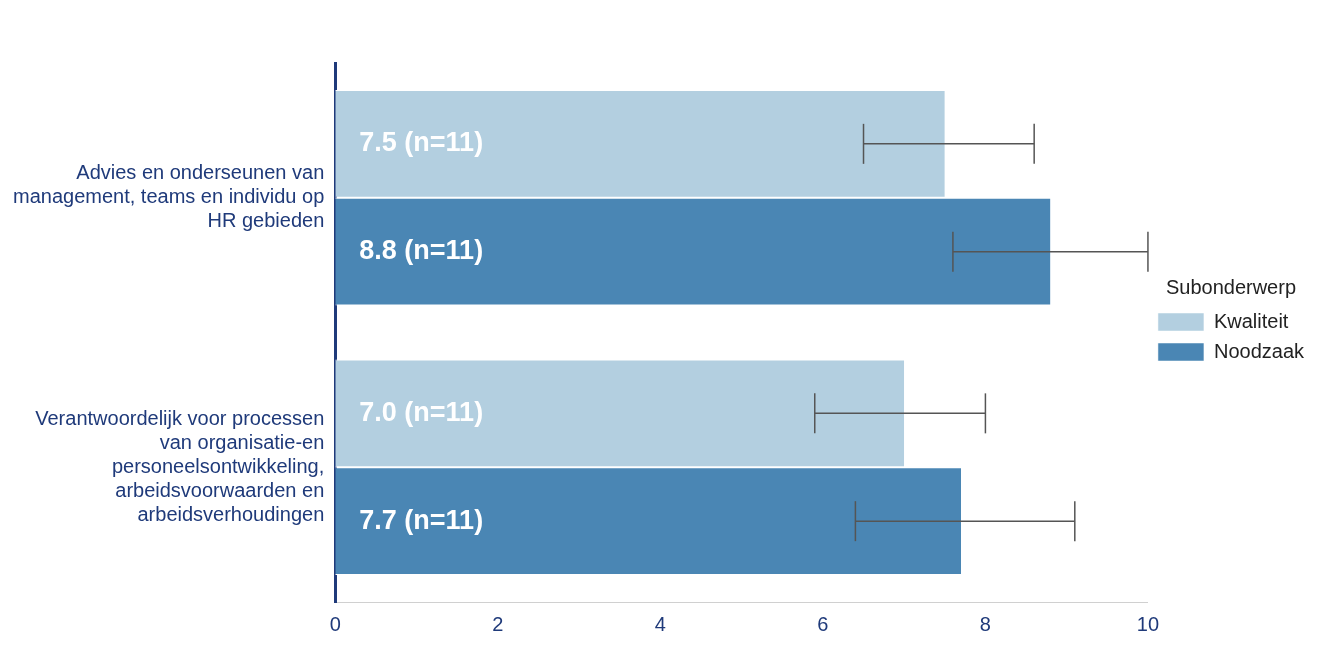 This screenshot has height=645, width=1324. What do you see at coordinates (660, 623) in the screenshot?
I see `x-tick-label: 4` at bounding box center [660, 623].